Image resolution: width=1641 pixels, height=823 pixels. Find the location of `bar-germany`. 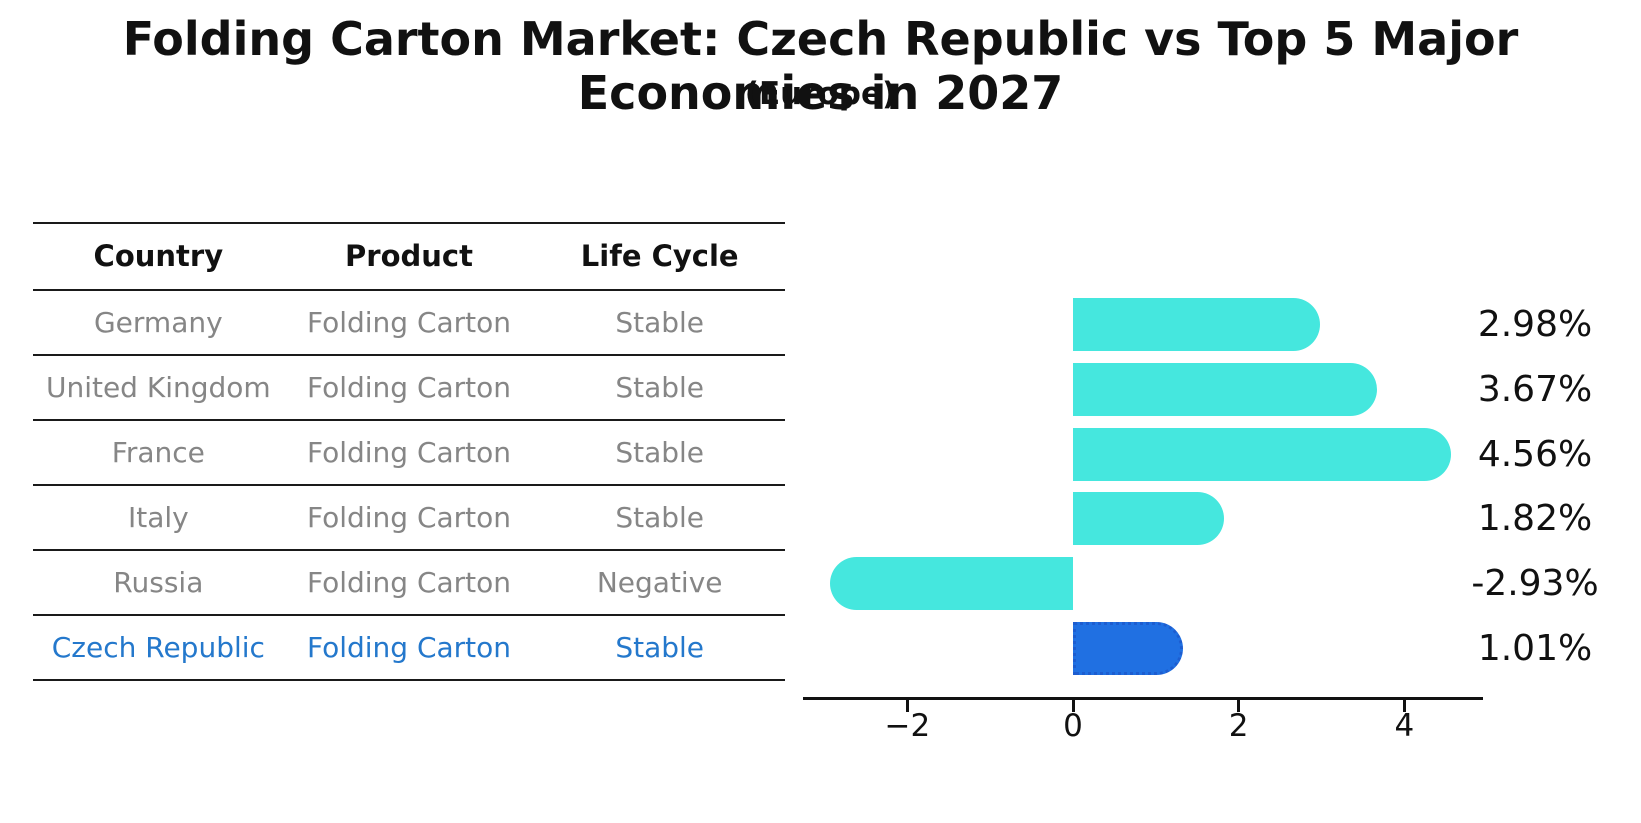

bar-germany is located at coordinates (1196, 324).